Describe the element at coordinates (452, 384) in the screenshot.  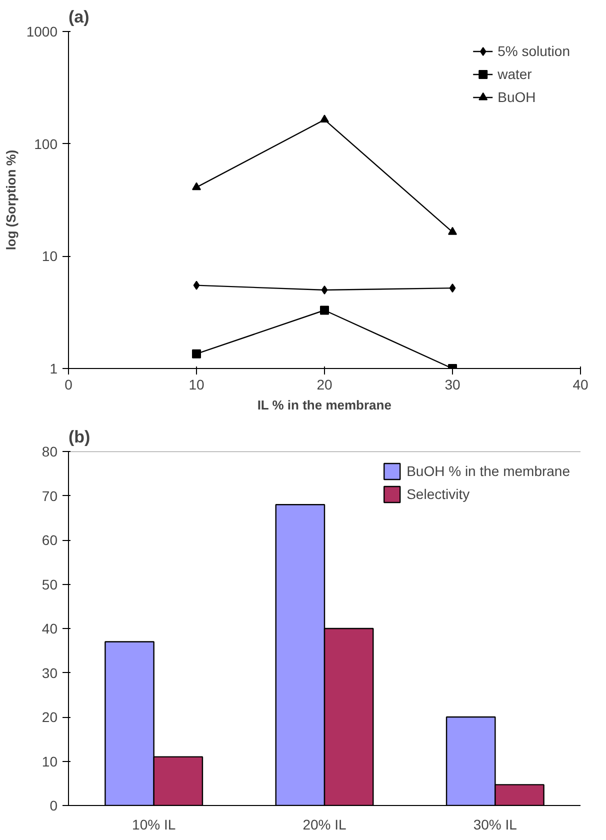
I see `x-tick-label: 30` at that location.